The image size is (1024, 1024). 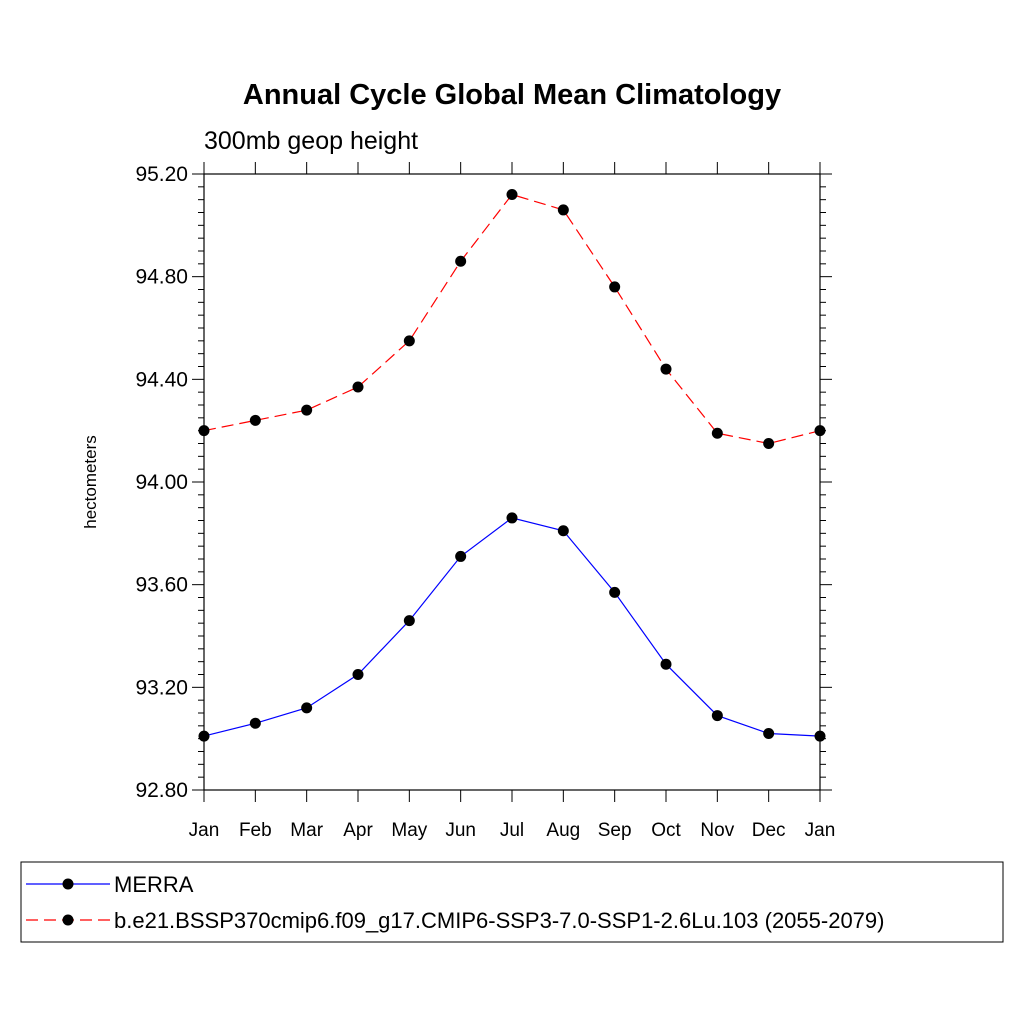 What do you see at coordinates (90, 482) in the screenshot?
I see `y-axis-label: hectometers` at bounding box center [90, 482].